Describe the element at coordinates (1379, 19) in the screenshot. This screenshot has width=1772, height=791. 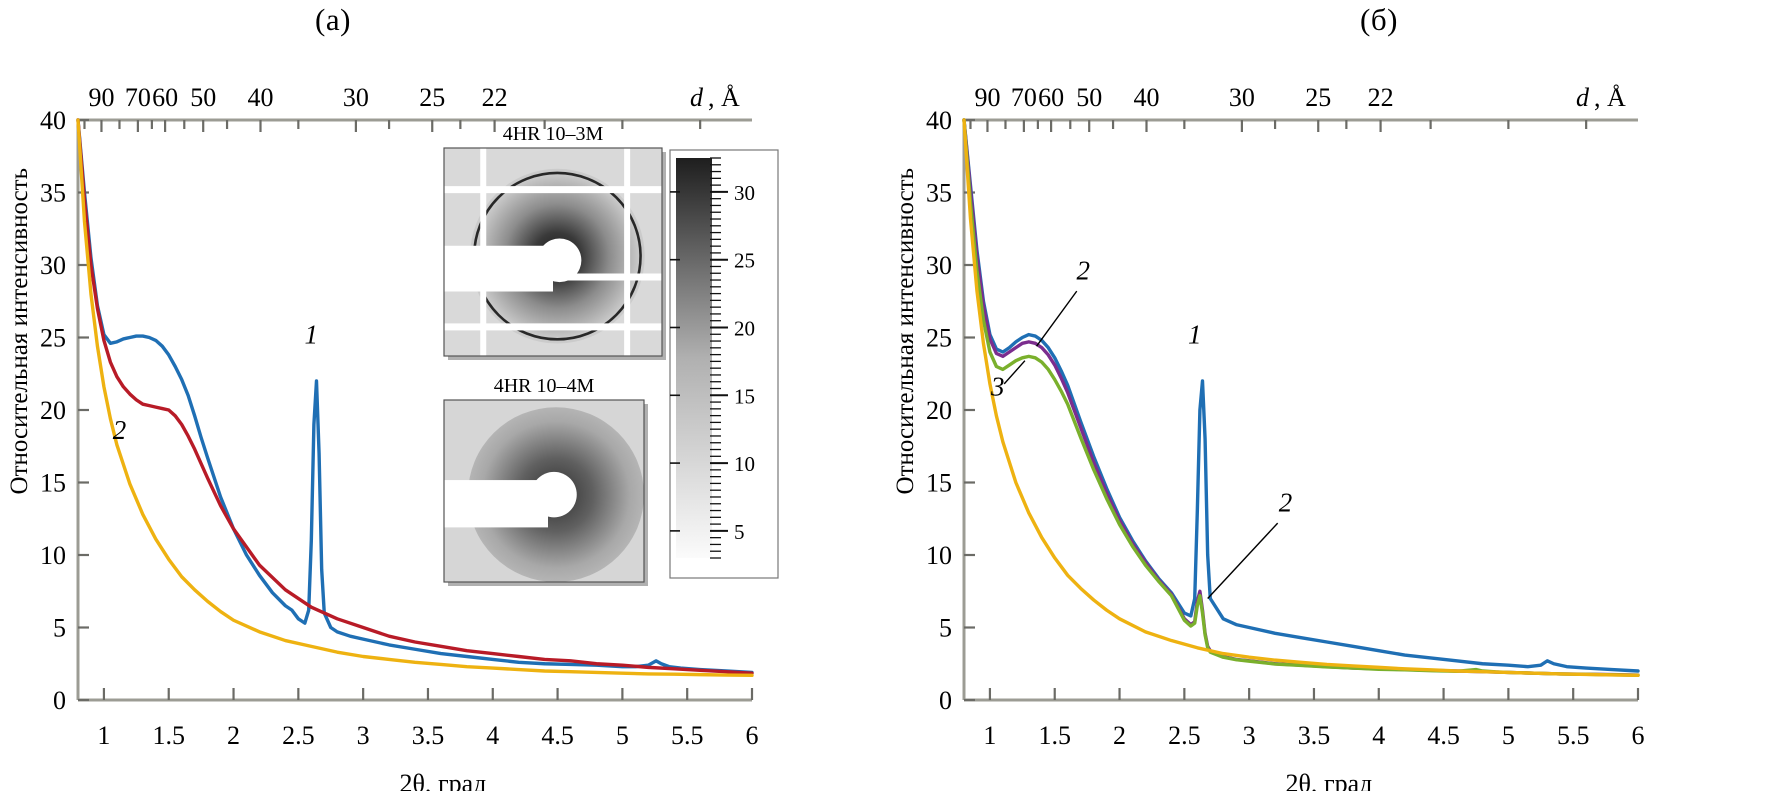
I see `panel-b-letter: (б)` at that location.